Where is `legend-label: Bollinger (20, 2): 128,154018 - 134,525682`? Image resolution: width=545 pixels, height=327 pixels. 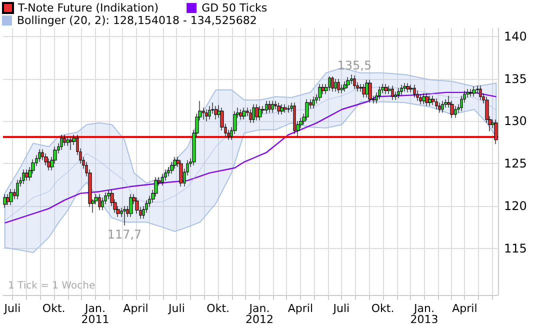 legend-label: Bollinger (20, 2): 128,154018 - 134,525682 is located at coordinates (137, 20).